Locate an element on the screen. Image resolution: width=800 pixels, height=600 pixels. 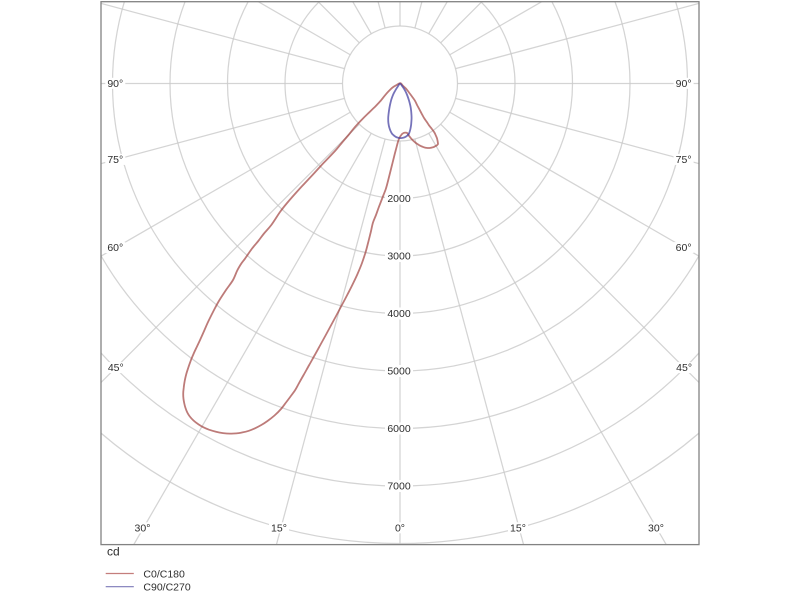
svg-text: 6000 is located at coordinates (399, 429).